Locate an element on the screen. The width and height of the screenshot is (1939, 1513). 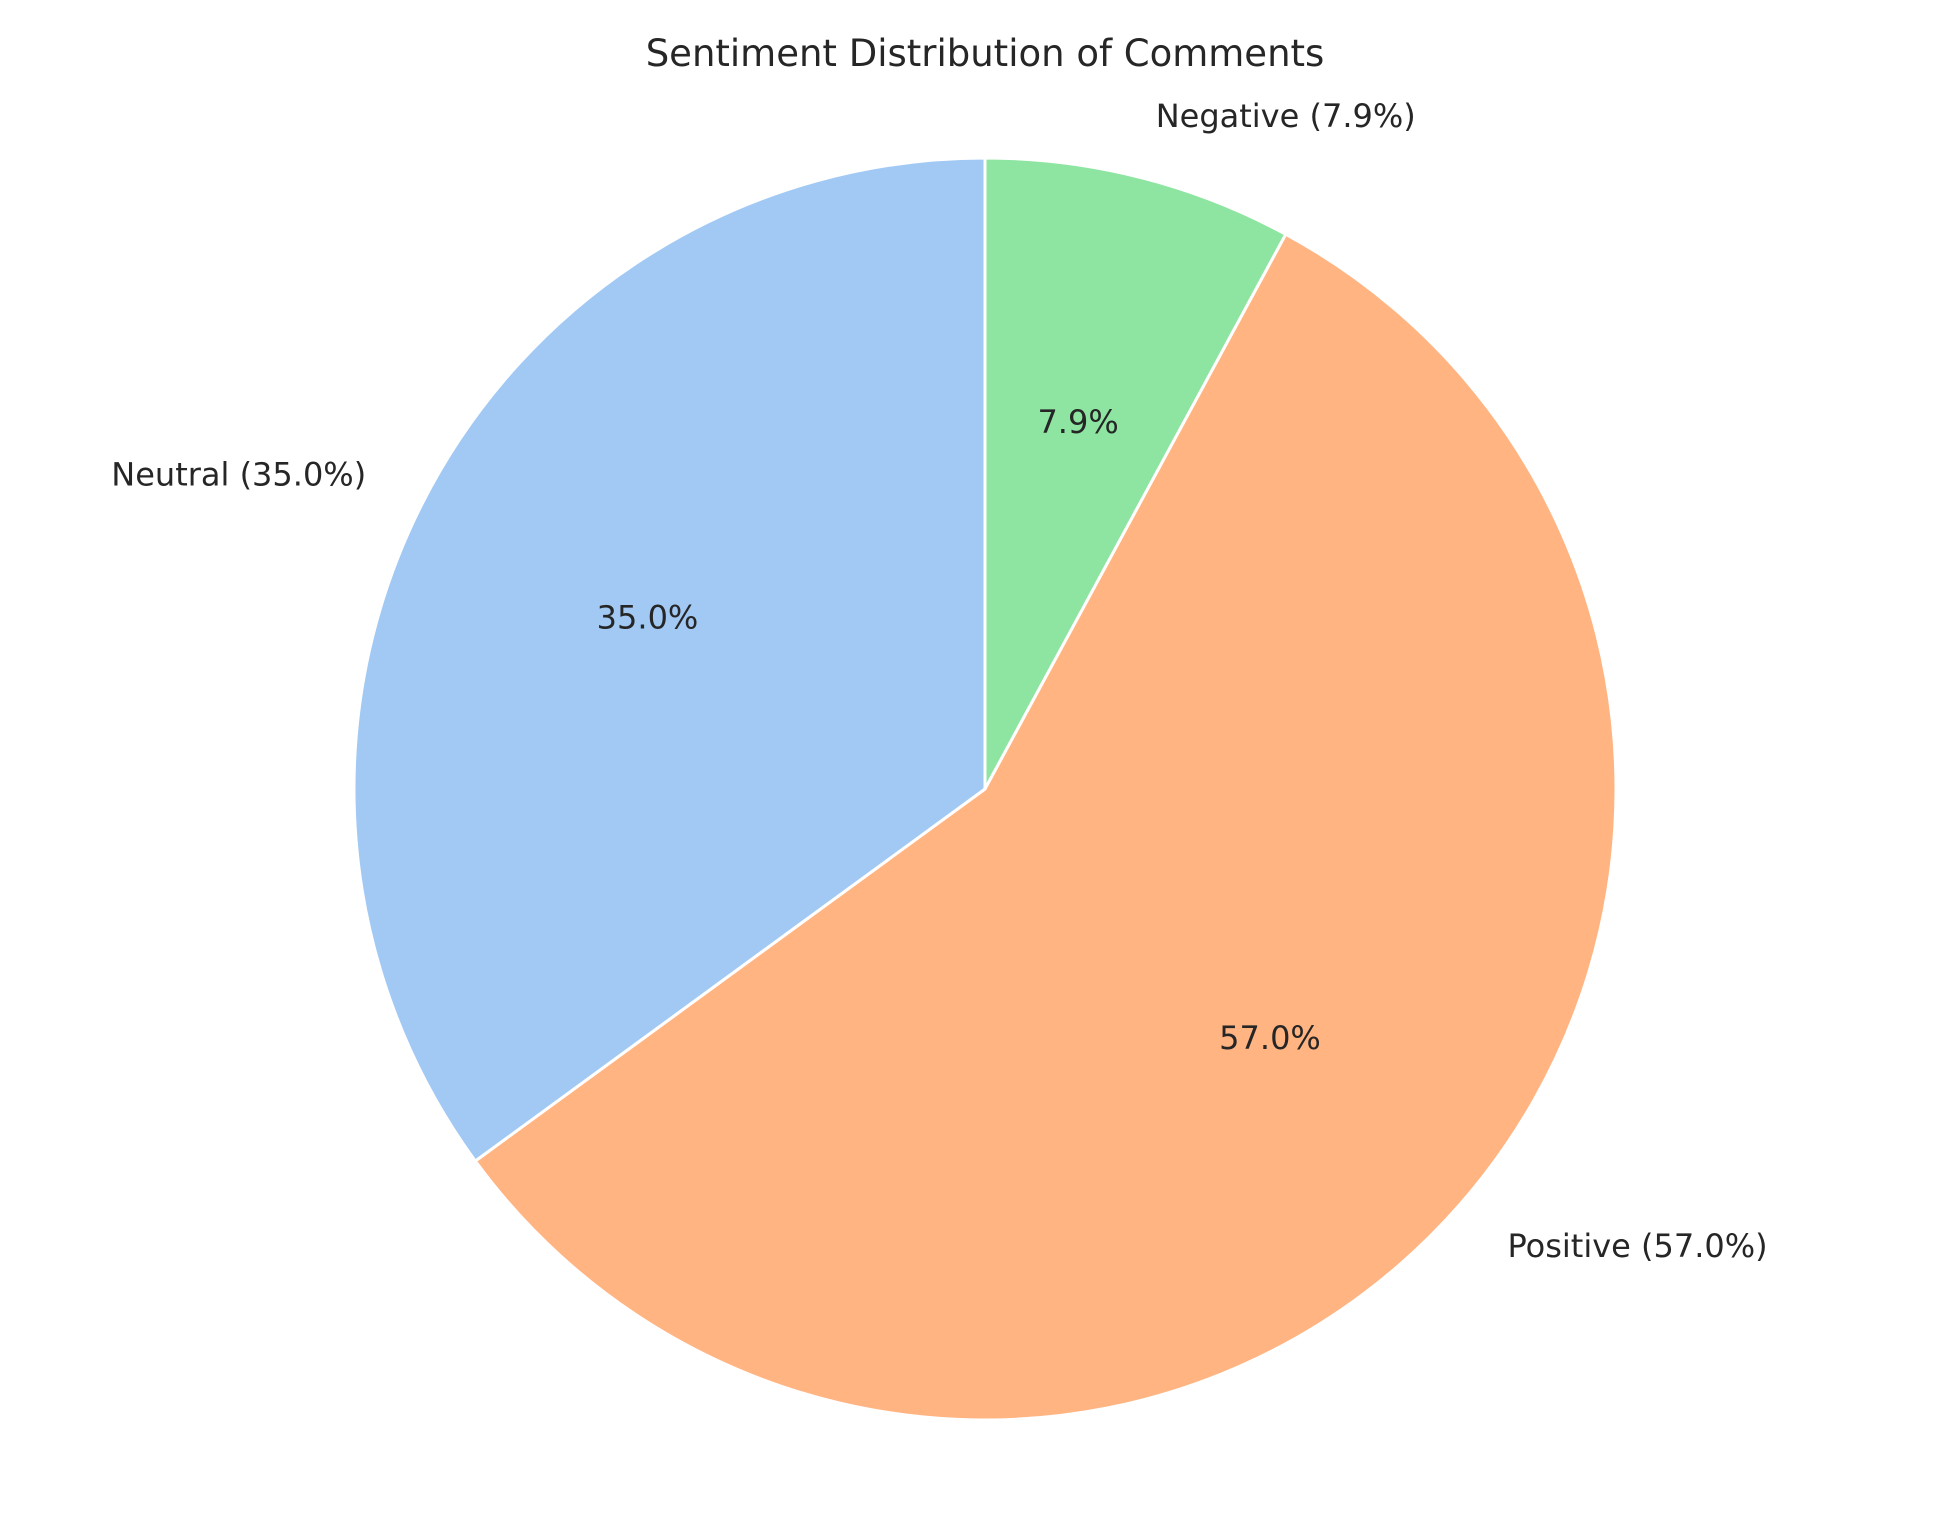
pie-slice-negative is located at coordinates (1135, 473).